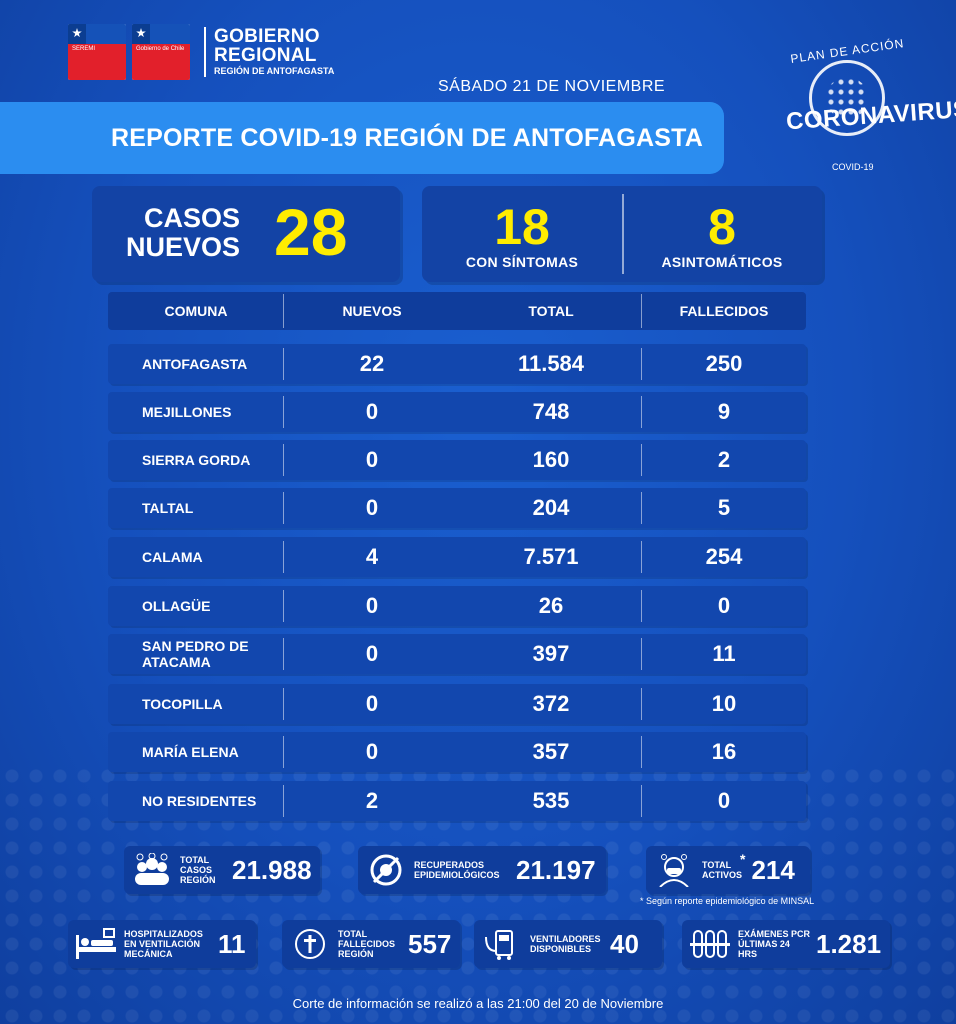 The height and width of the screenshot is (1024, 956). Describe the element at coordinates (724, 653) in the screenshot. I see `fallecidos-cell: 11` at that location.